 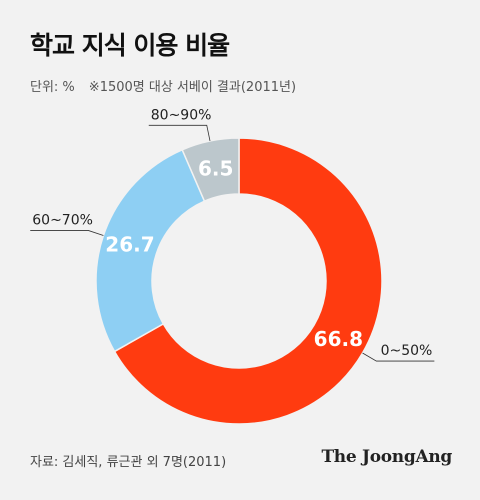 I want to click on slice-category-label-2: 60~70%, so click(x=62, y=220).